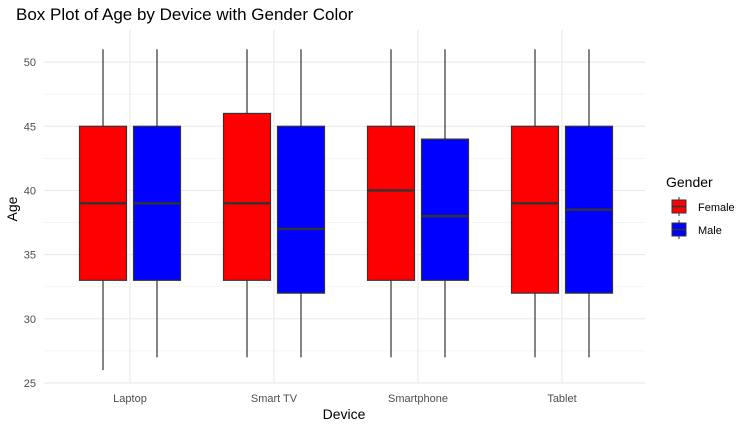  What do you see at coordinates (30, 320) in the screenshot?
I see `y-tick-label: 30` at bounding box center [30, 320].